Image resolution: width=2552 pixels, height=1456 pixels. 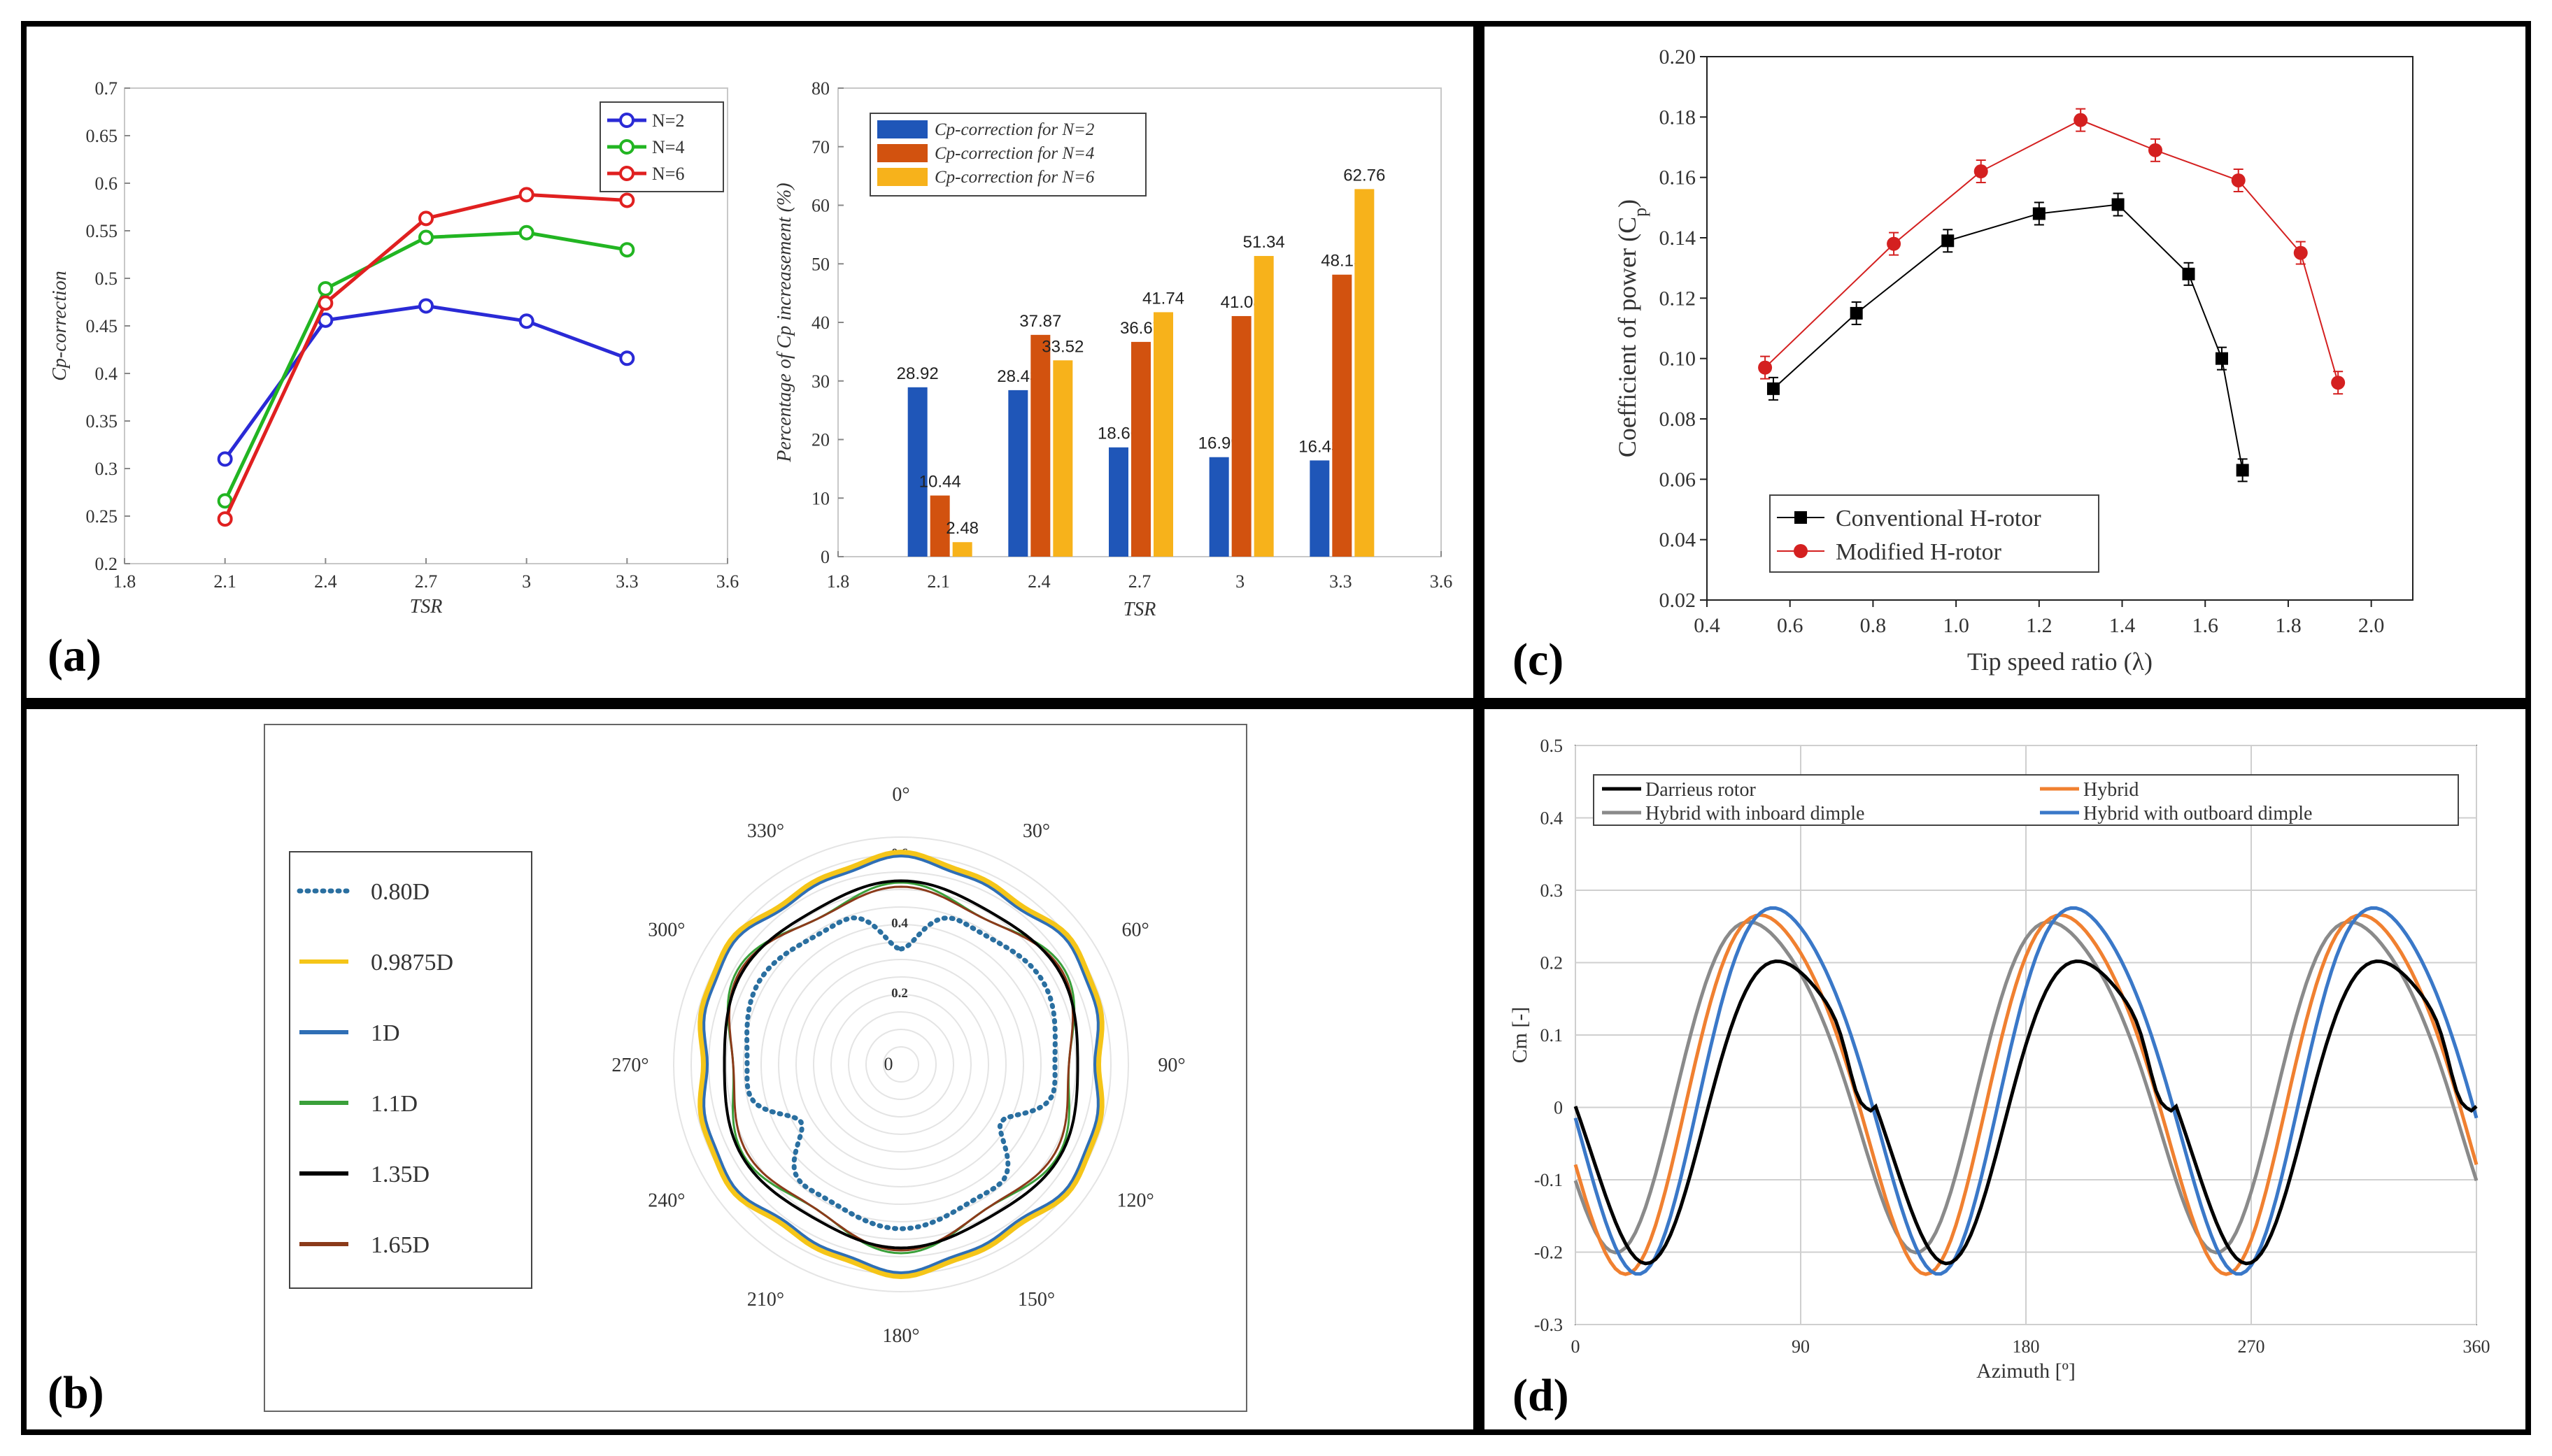 I want to click on a1-ylabel: Cp-correction, so click(x=60, y=326).